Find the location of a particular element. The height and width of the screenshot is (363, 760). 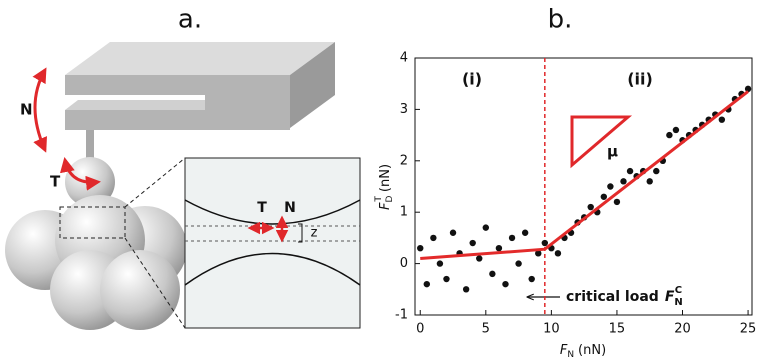

chart-title: b. is located at coordinates (560, 20).